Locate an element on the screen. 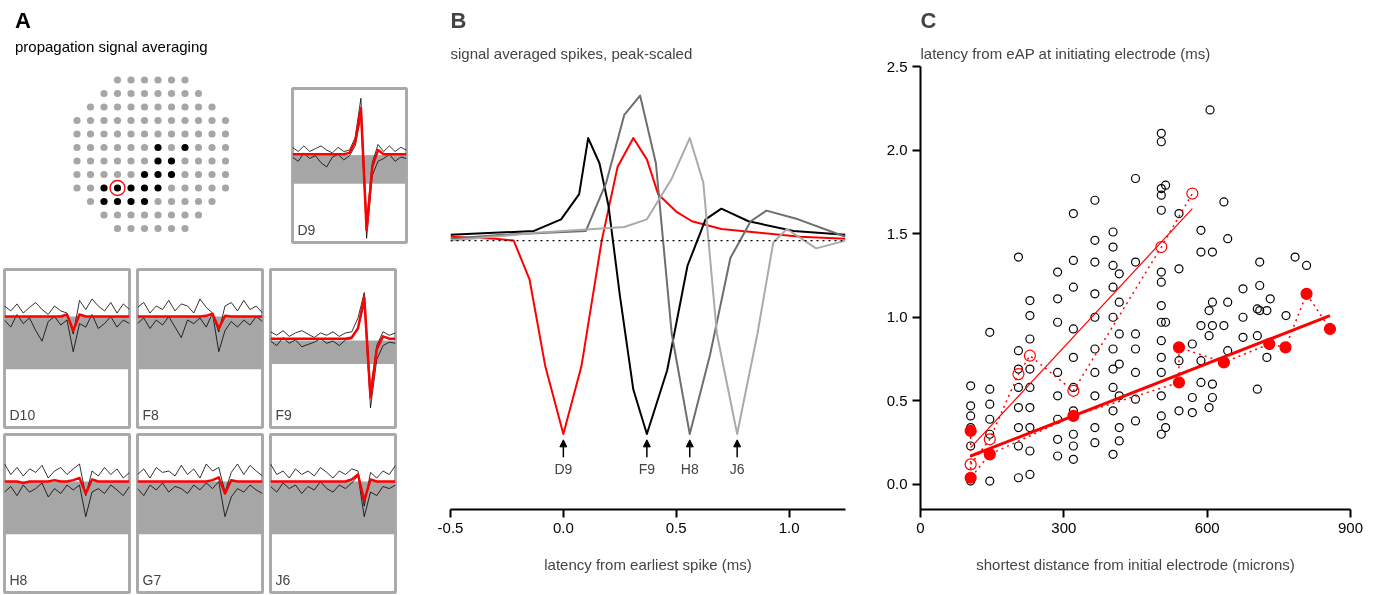  text: A is located at coordinates (23, 21).